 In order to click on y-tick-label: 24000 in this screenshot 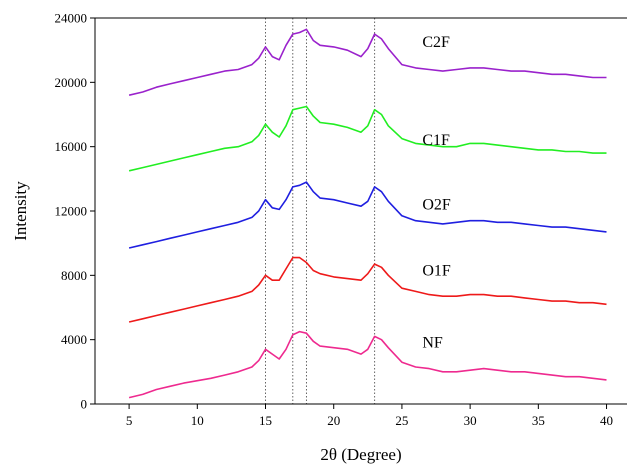, I will do `click(71, 18)`.